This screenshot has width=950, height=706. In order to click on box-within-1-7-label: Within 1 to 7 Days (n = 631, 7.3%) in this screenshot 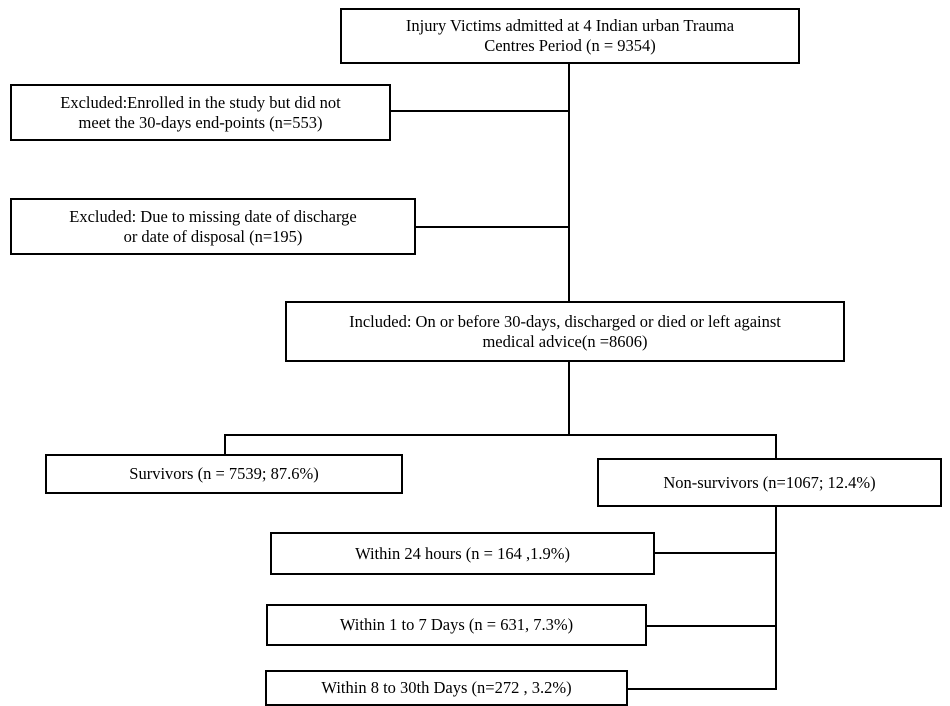, I will do `click(456, 624)`.